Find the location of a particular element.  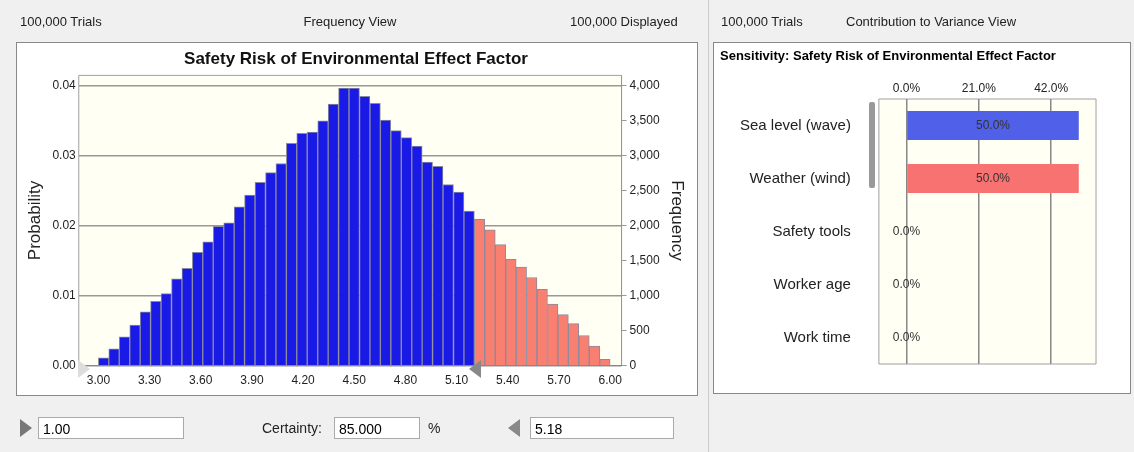

text: 5.18 is located at coordinates (602, 428).